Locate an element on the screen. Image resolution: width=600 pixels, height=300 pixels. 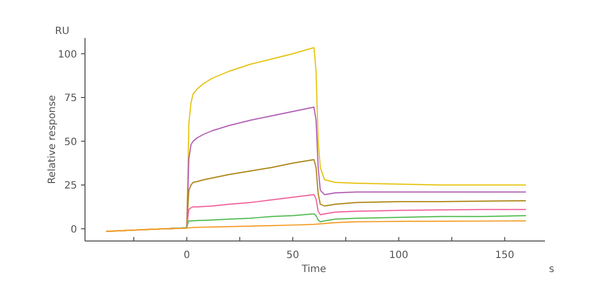
text: RU is located at coordinates (62, 31).